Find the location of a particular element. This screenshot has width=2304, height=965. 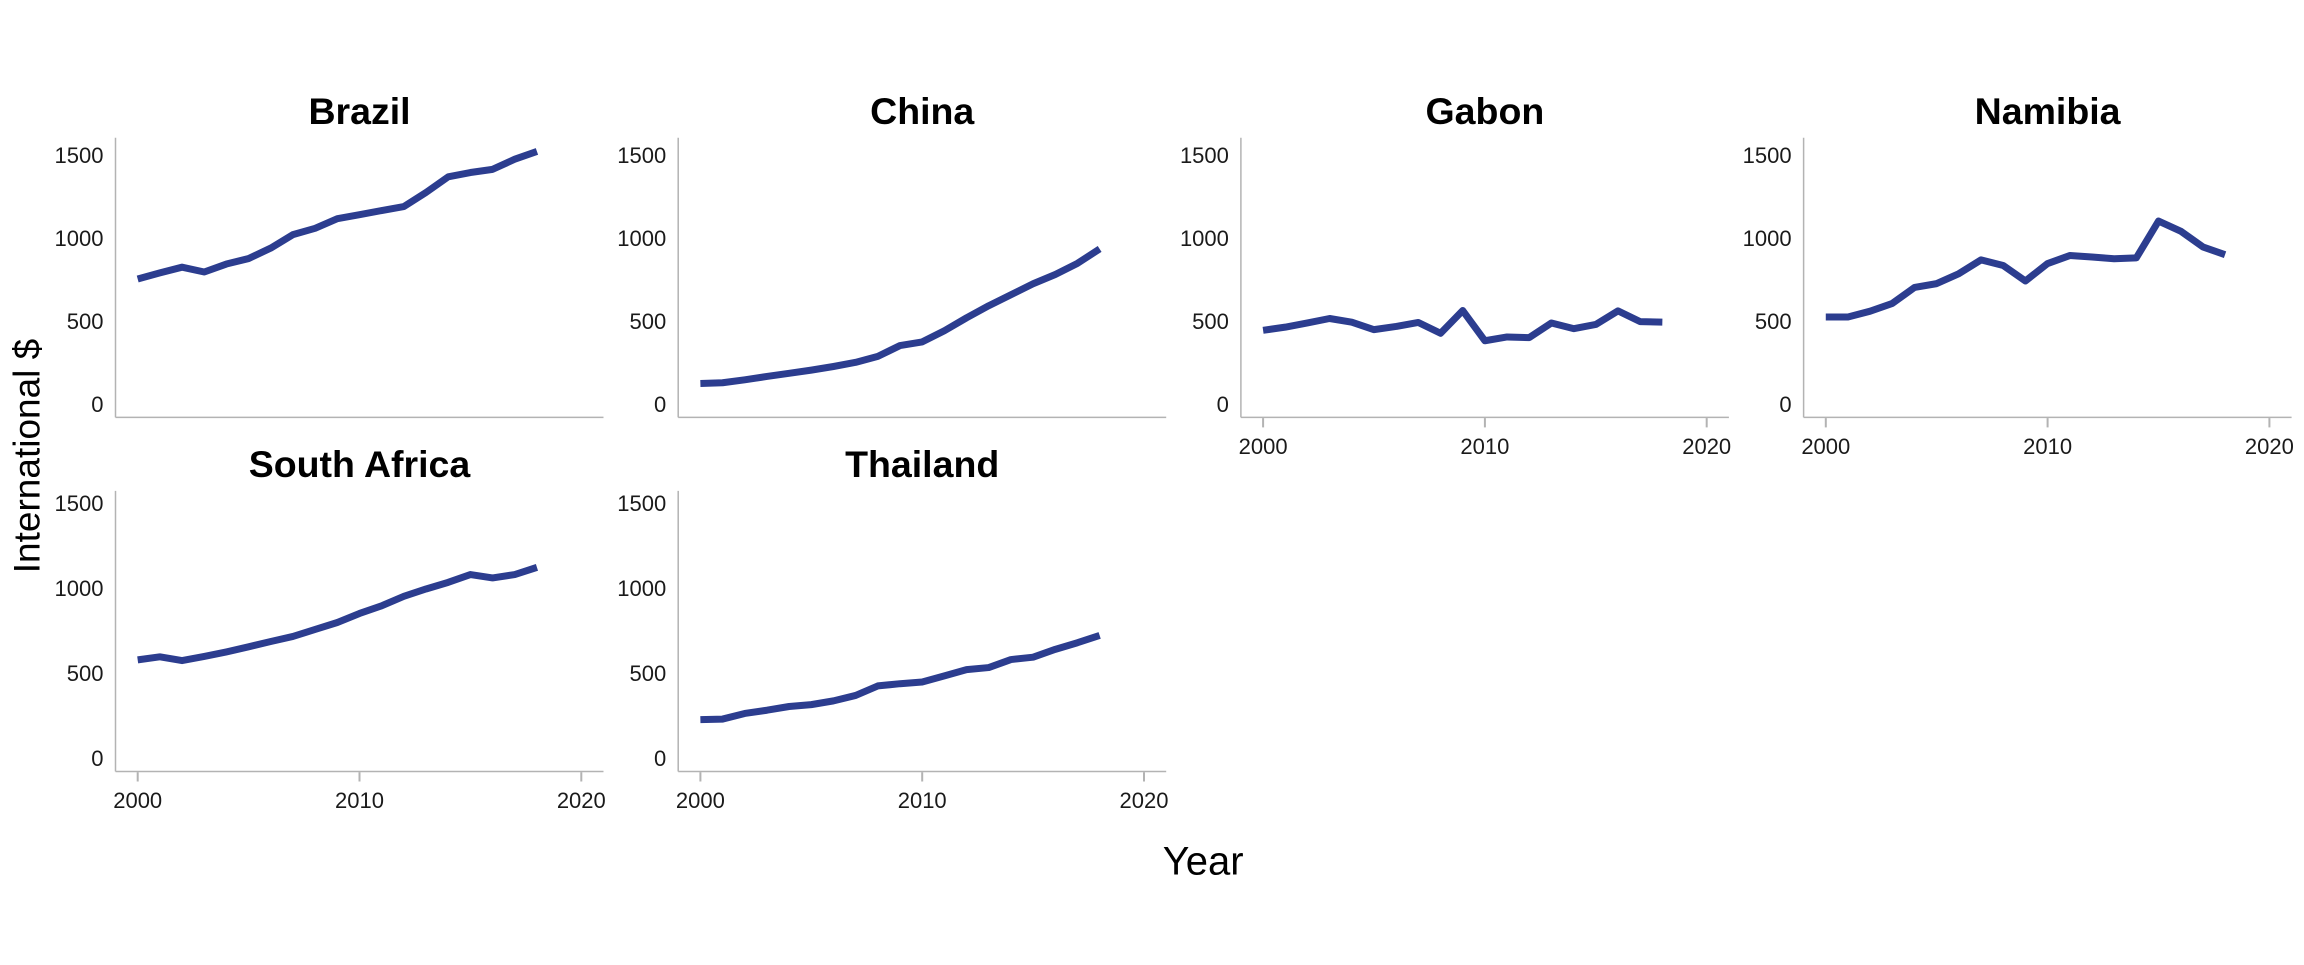

svg-text: Brazil is located at coordinates (359, 111).